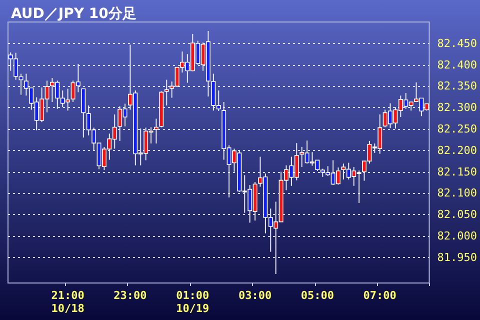  What do you see at coordinates (317, 295) in the screenshot?
I see `x-tick-label: 05:00` at bounding box center [317, 295].